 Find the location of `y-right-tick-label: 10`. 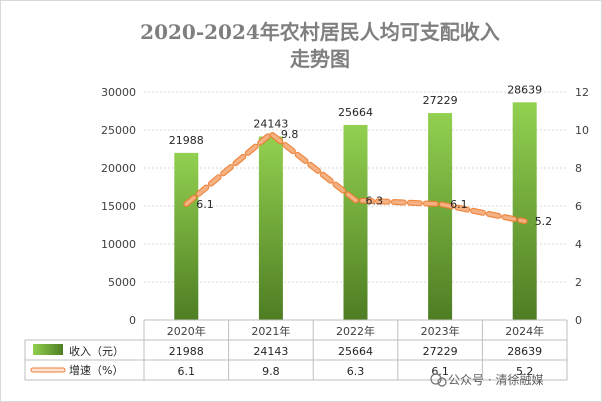

y-right-tick-label: 10 is located at coordinates (582, 130).